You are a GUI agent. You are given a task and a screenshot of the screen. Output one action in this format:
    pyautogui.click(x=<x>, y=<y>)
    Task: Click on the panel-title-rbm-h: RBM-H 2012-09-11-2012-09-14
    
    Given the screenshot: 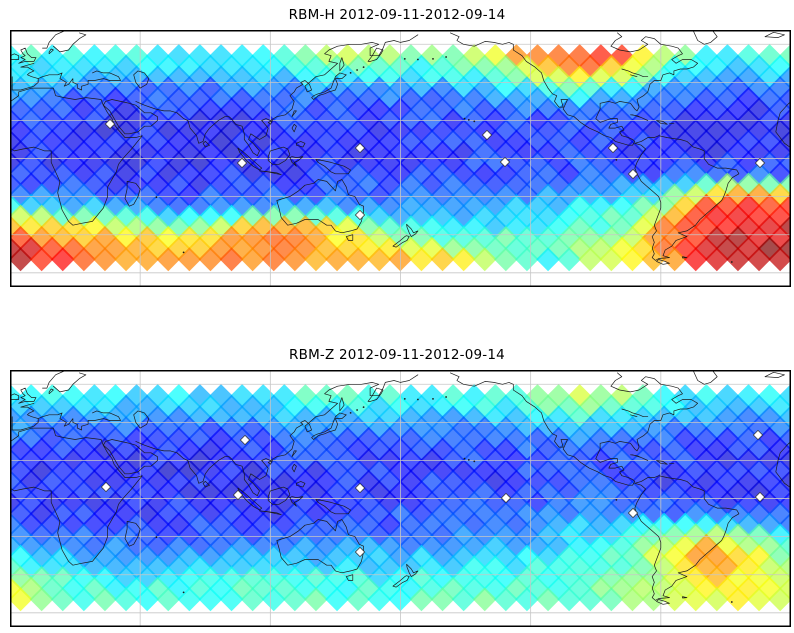 What is the action you would take?
    pyautogui.click(x=397, y=15)
    